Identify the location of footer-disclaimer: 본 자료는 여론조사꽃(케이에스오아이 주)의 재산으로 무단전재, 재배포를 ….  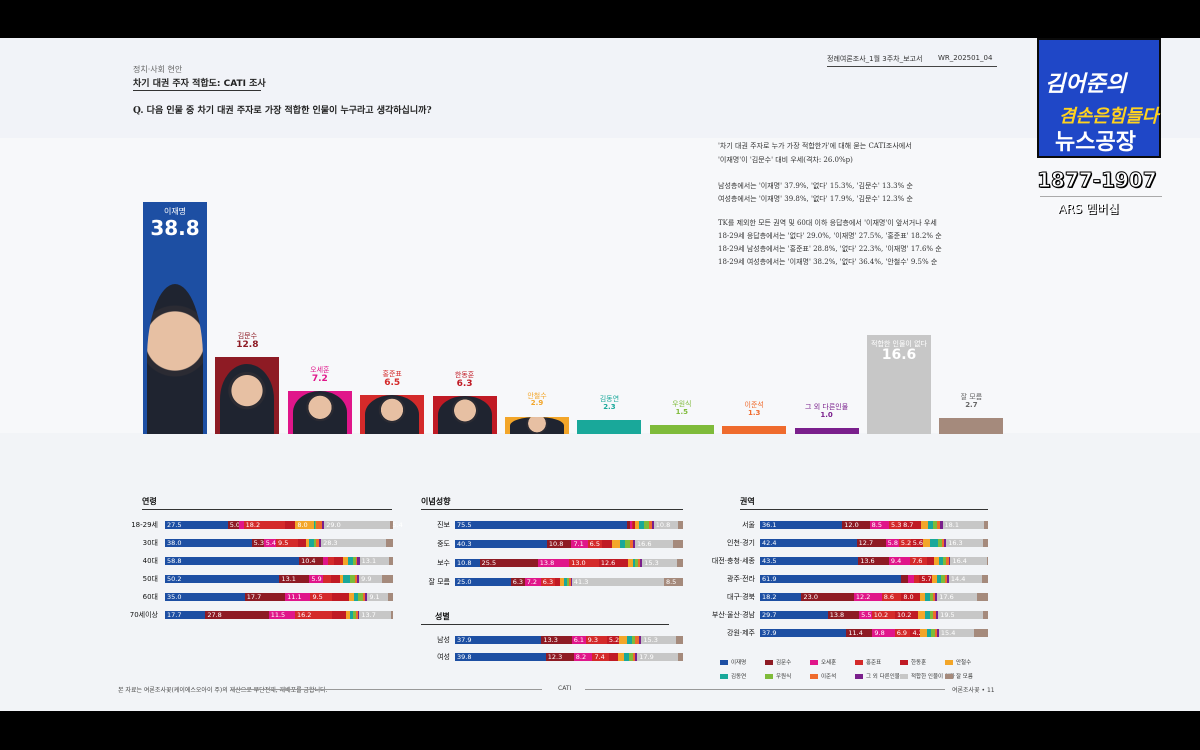
(223, 690).